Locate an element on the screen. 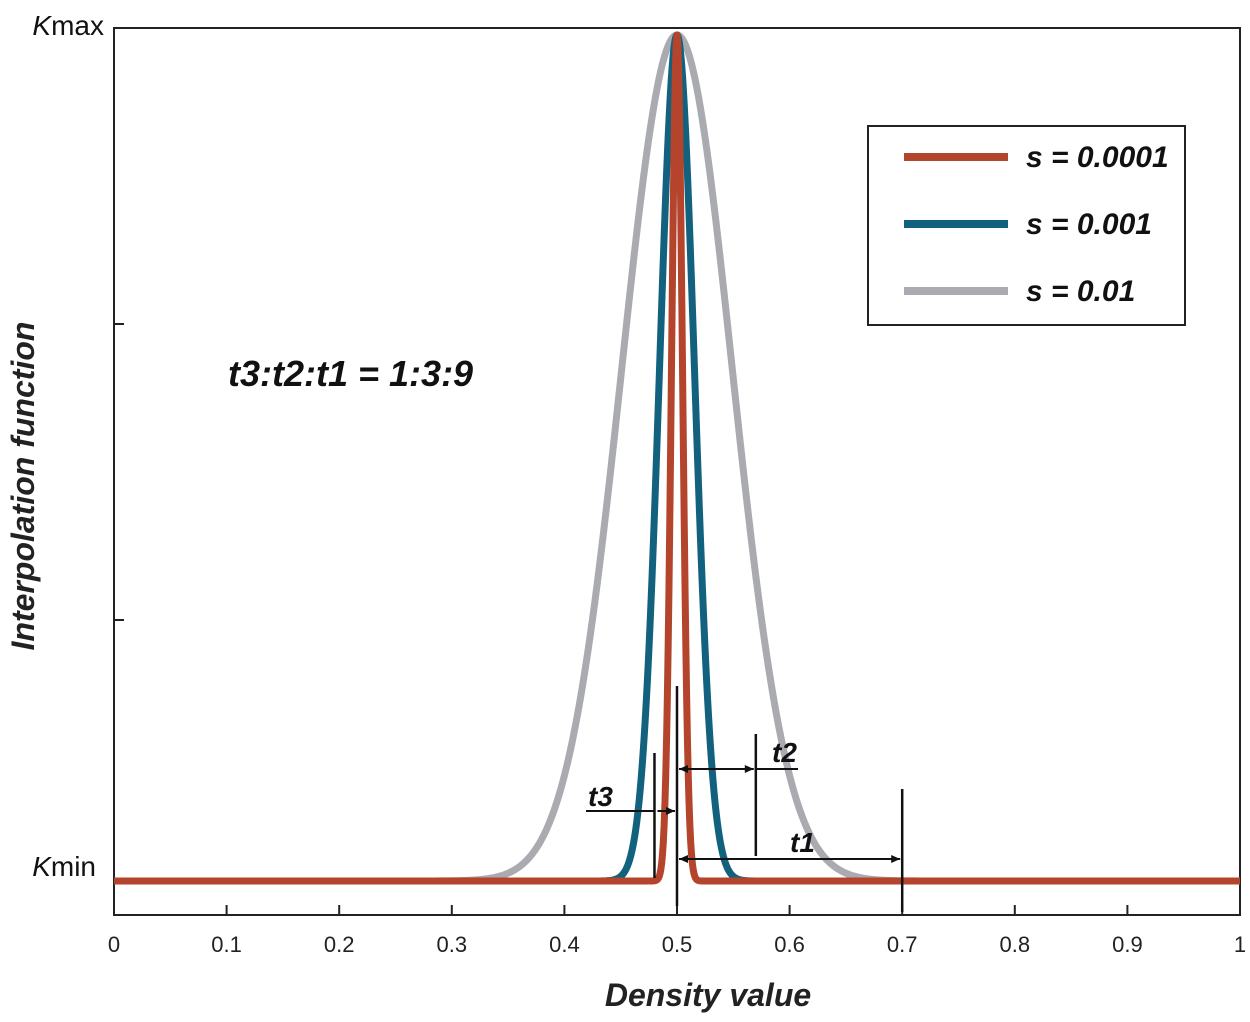  x-axis: 0 0.1 0.2 0.3 0.4 0.5 0.6 0.7 0.8 0.9 1 is located at coordinates (677, 931).